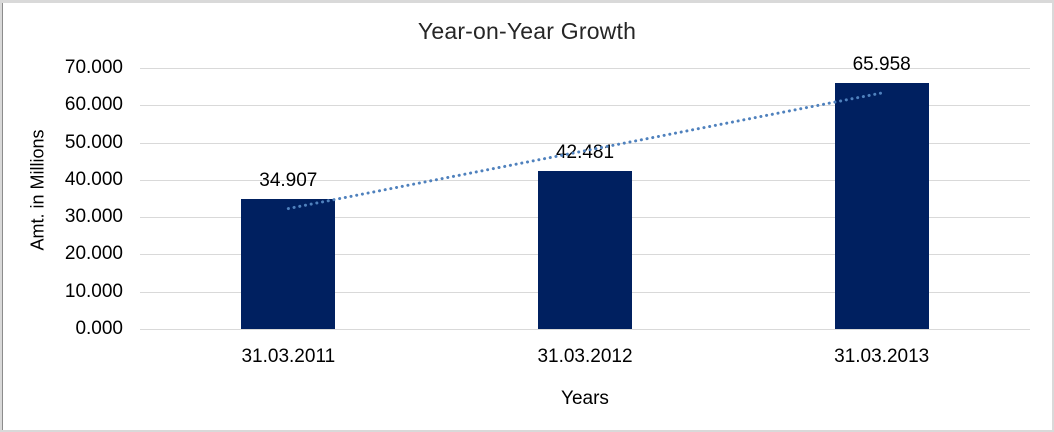 This screenshot has width=1054, height=432. Describe the element at coordinates (93, 105) in the screenshot. I see `y-tick-label: 60.000` at that location.